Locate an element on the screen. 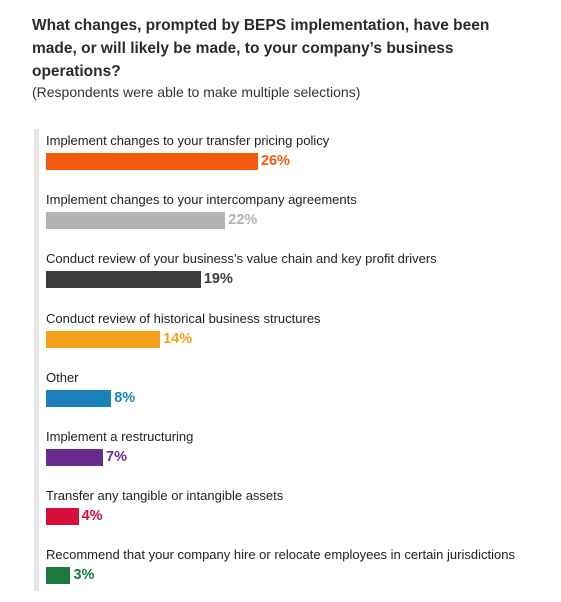 Image resolution: width=561 pixels, height=602 pixels. bar-value-label: 19% is located at coordinates (218, 279).